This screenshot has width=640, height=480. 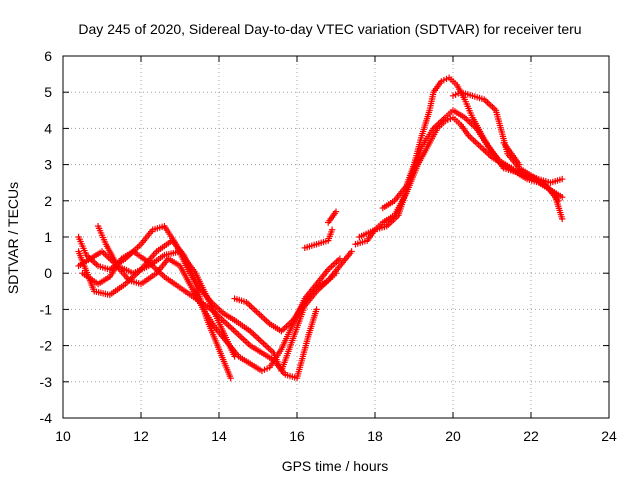 What do you see at coordinates (46, 418) in the screenshot?
I see `y-tick-label: -4` at bounding box center [46, 418].